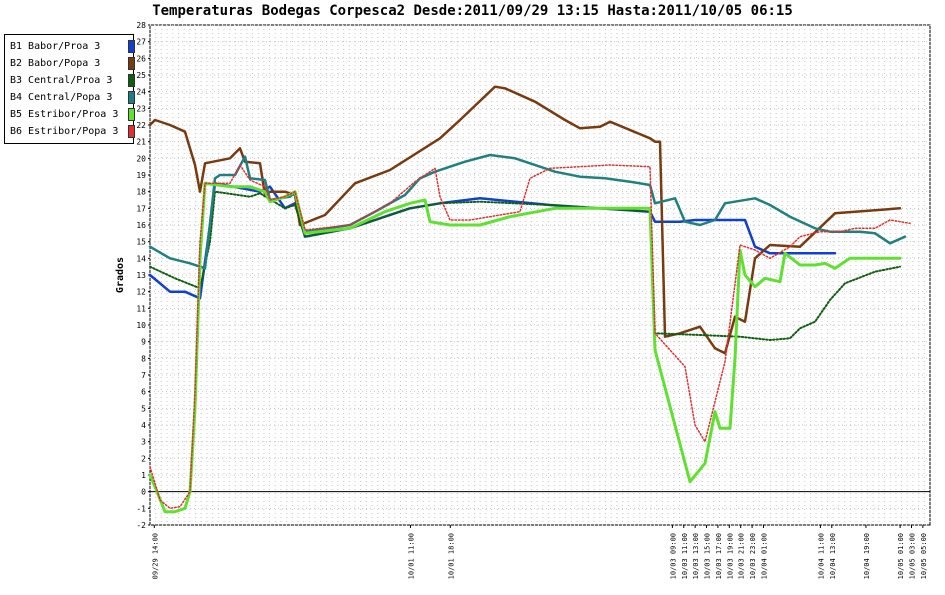 This screenshot has width=945, height=595. What do you see at coordinates (61, 80) in the screenshot?
I see `legend-label: B3 Central/Proa 3` at bounding box center [61, 80].